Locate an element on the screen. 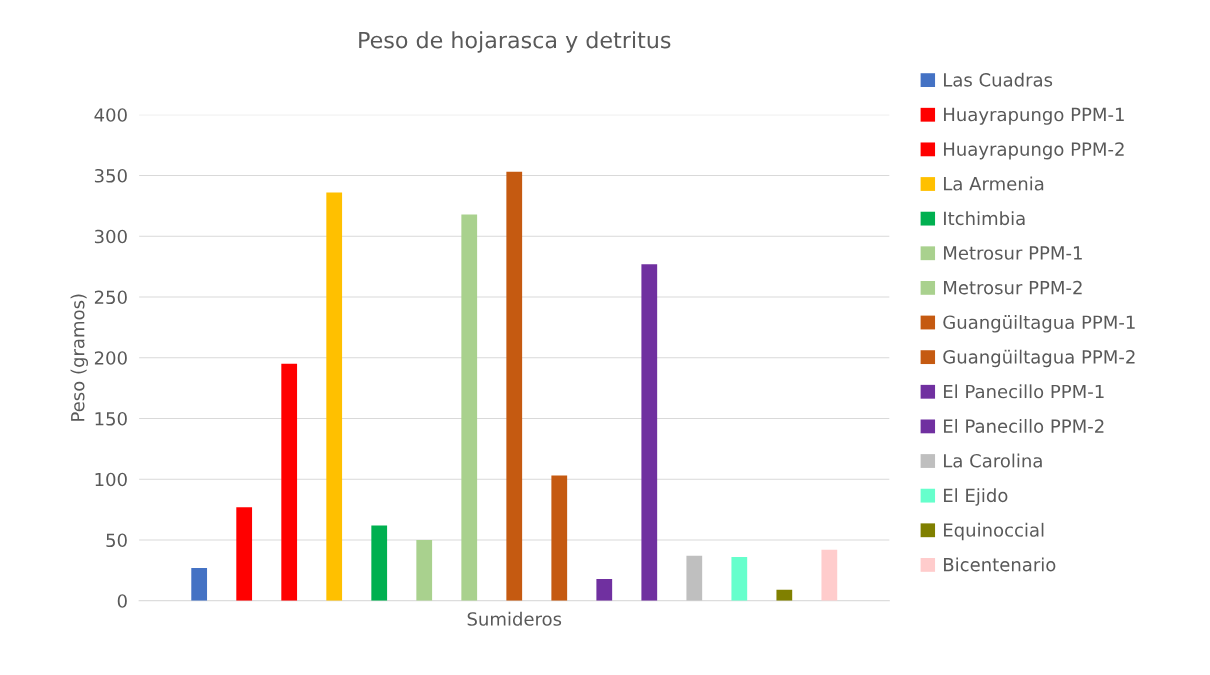  legend-label: La Armenia is located at coordinates (994, 183).